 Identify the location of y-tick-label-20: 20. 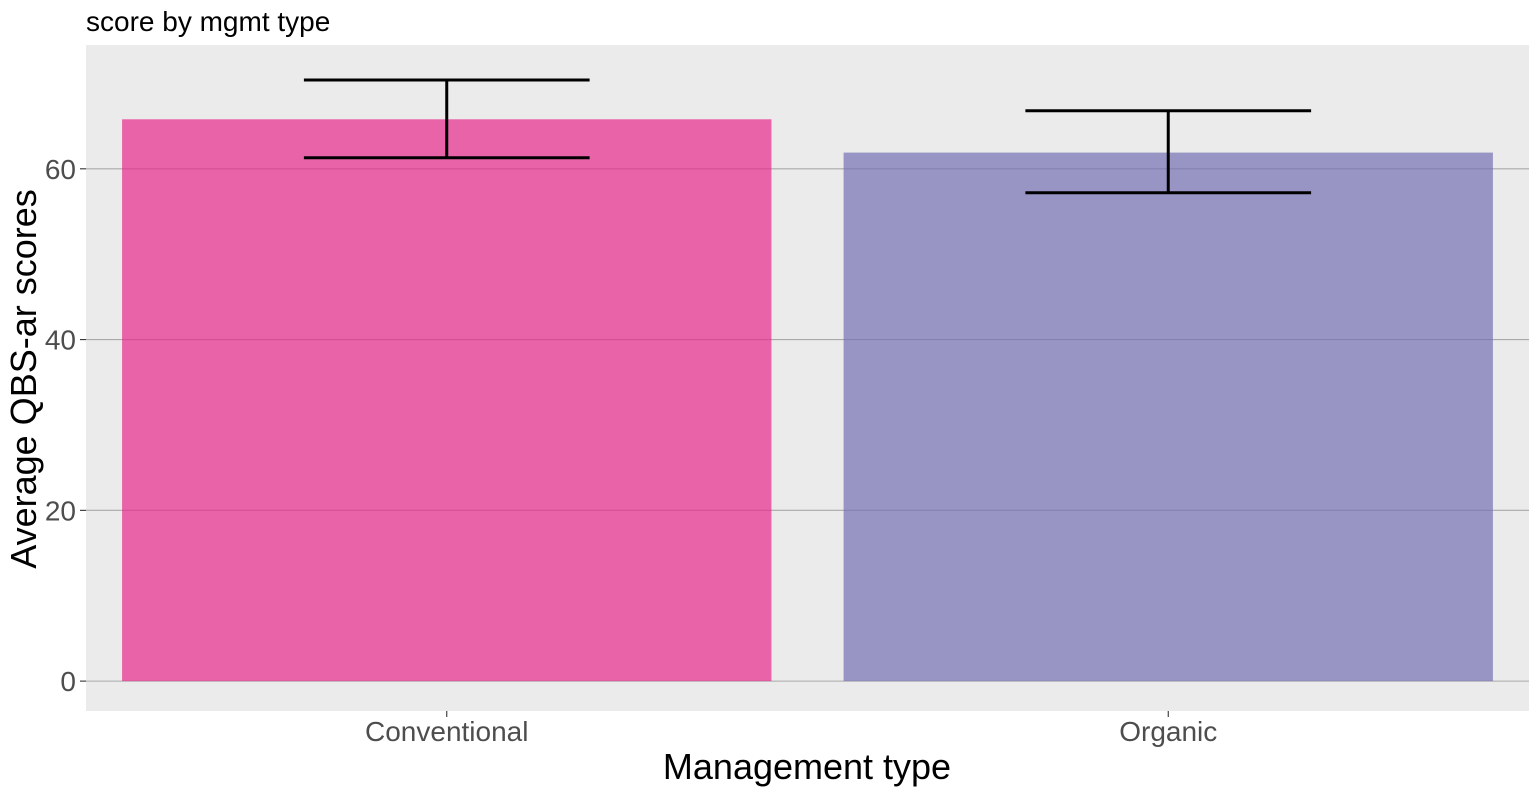
(60, 510).